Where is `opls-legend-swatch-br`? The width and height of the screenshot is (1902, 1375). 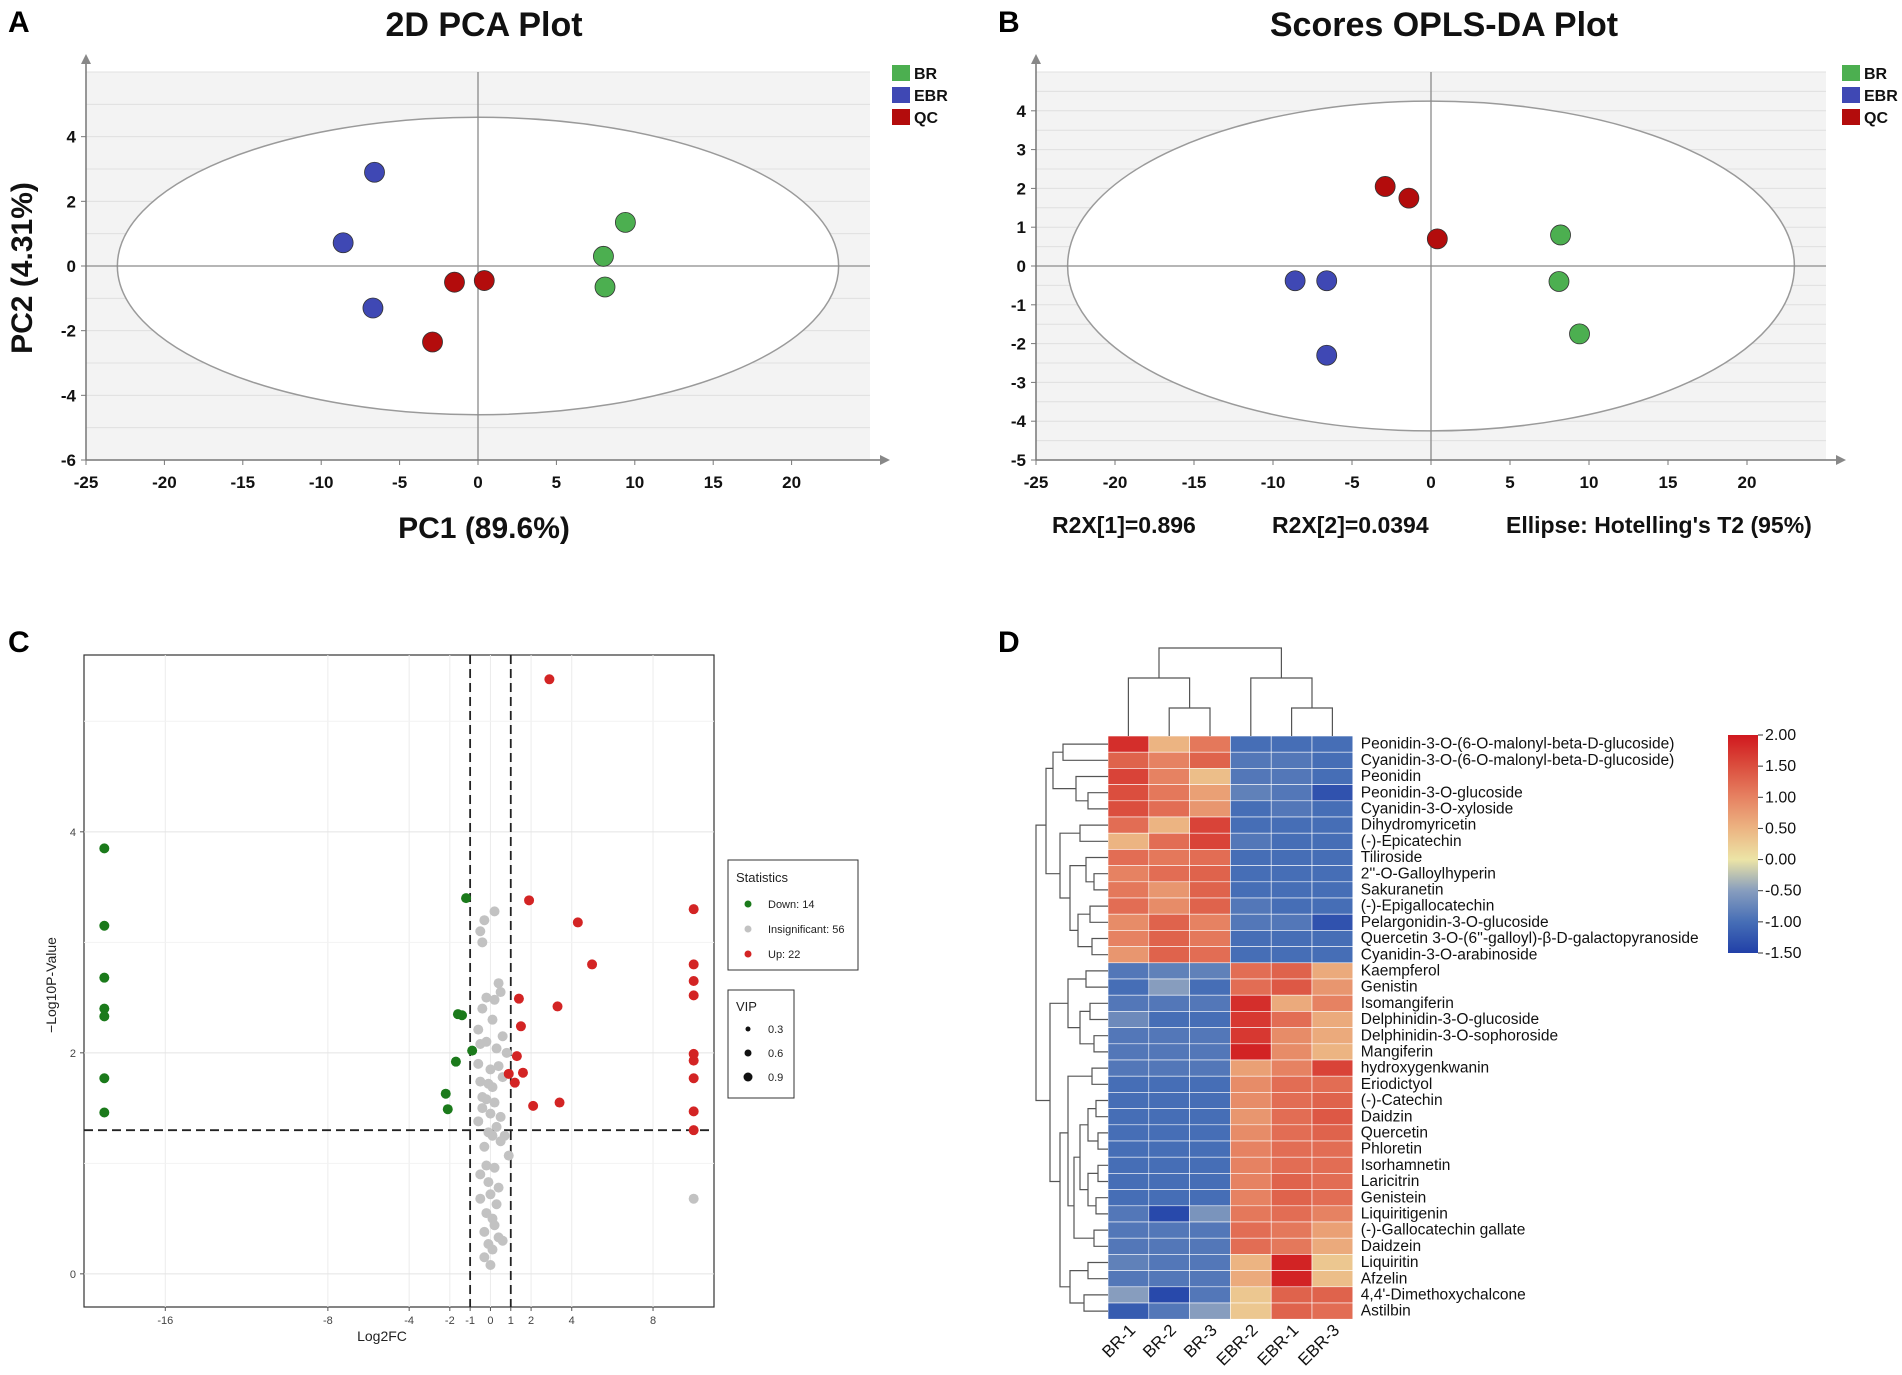
opls-legend-swatch-br is located at coordinates (1851, 73).